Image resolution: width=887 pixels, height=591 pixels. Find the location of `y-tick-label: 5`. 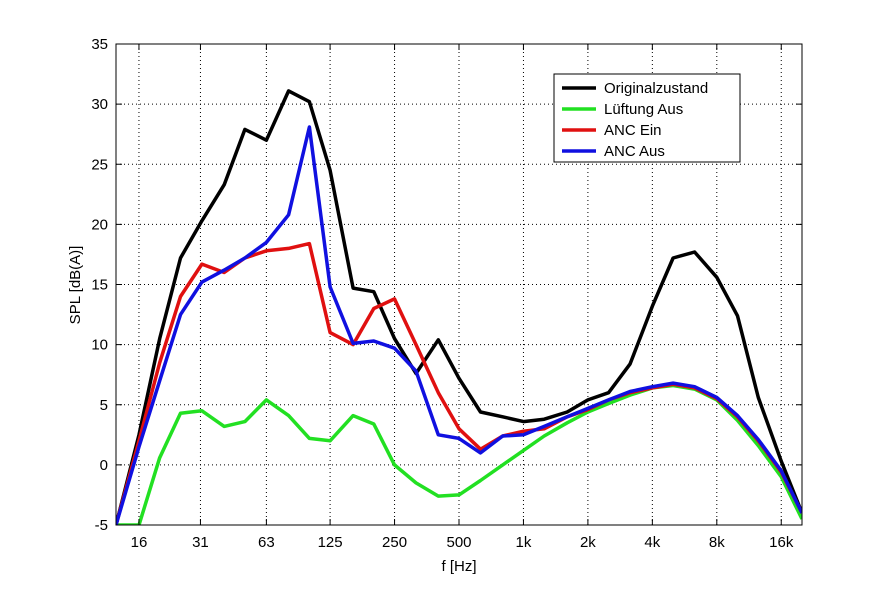

y-tick-label: 5 is located at coordinates (104, 405).